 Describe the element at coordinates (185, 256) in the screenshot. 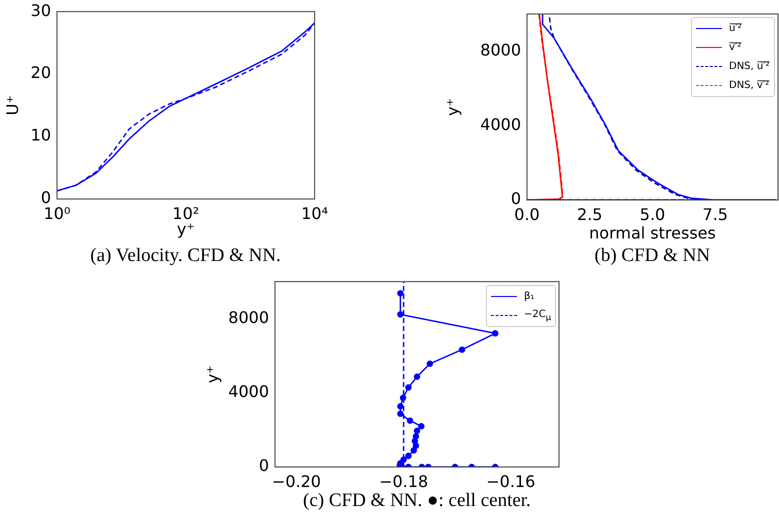

I see `text: (a) Velocity. CFD & NN.` at that location.